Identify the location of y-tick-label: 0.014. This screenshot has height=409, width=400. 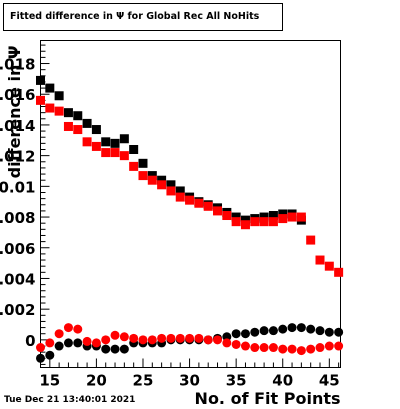
(18, 126).